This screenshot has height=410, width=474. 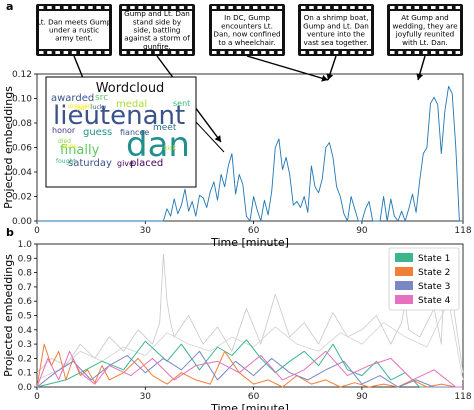 What do you see at coordinates (324, 78) in the screenshot?
I see `frame-arrowhead` at bounding box center [324, 78].